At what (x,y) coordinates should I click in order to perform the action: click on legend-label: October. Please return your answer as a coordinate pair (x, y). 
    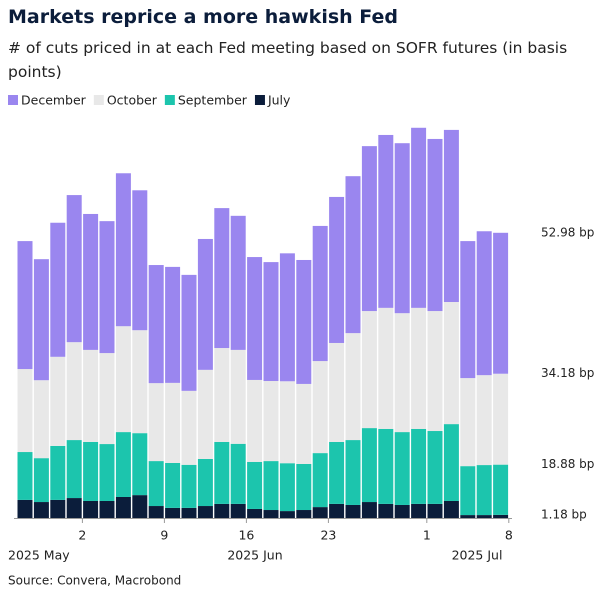
    Looking at the image, I should click on (132, 100).